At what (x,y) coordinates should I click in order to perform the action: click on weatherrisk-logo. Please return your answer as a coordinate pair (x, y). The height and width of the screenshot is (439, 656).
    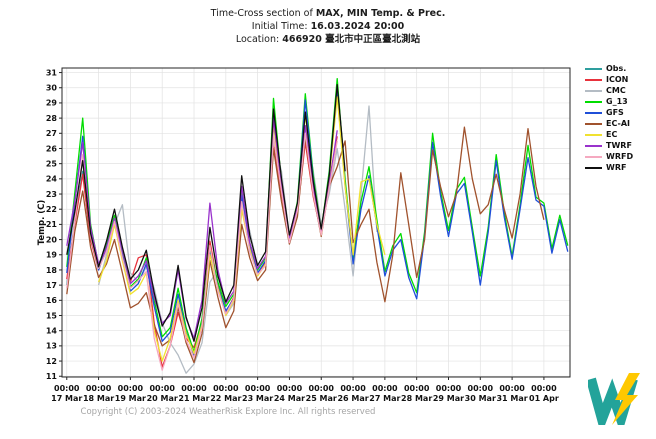
    Looking at the image, I should click on (614, 399).